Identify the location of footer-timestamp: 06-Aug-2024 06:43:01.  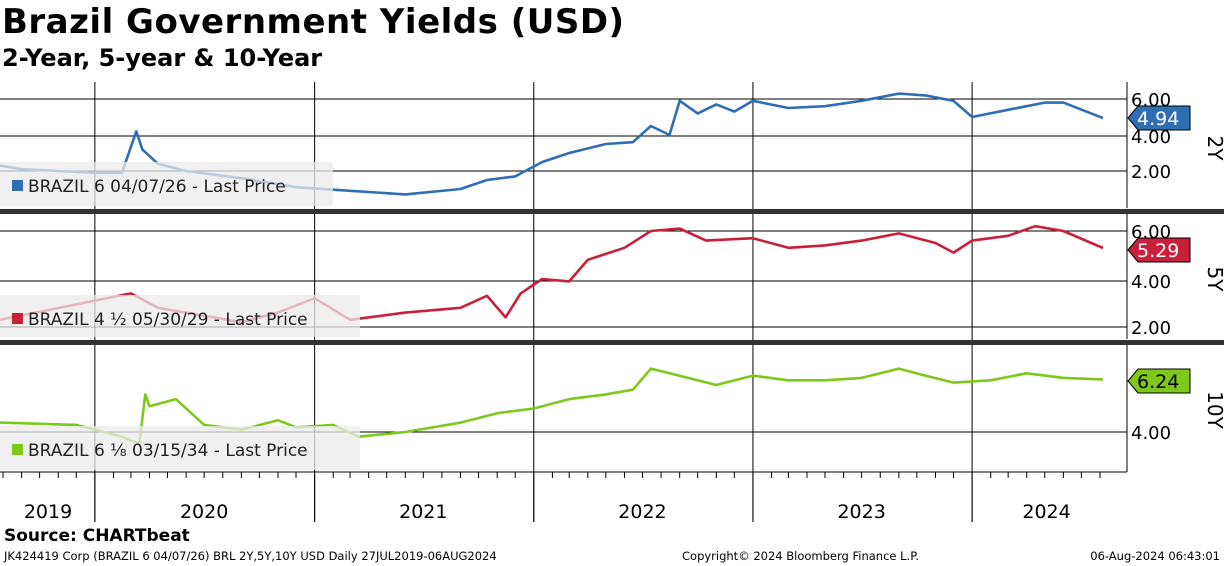
(1155, 556).